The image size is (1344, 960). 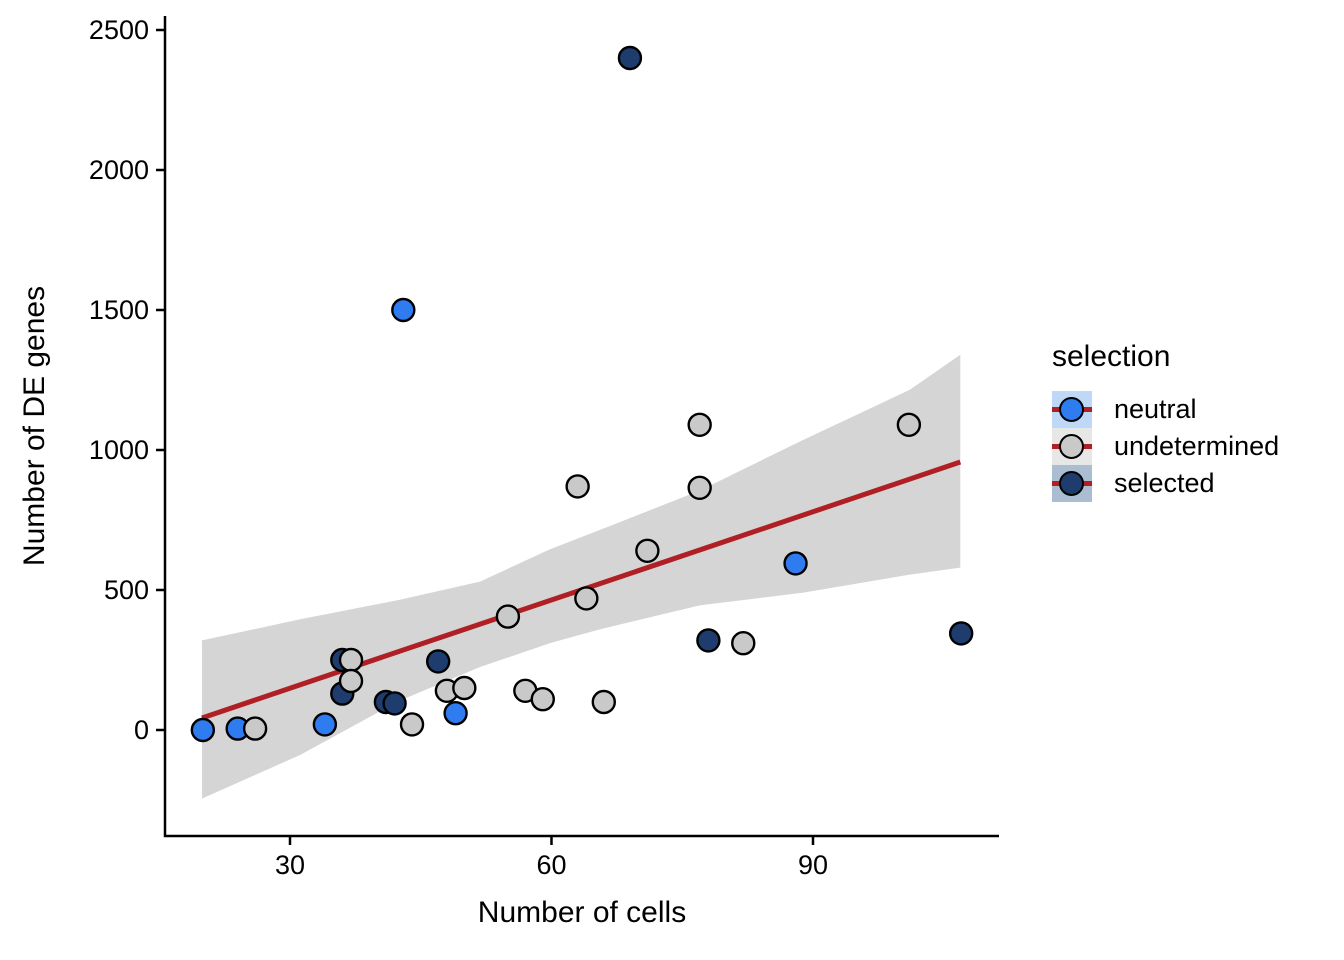 I want to click on legend-item-selected: selected, so click(x=1165, y=483).